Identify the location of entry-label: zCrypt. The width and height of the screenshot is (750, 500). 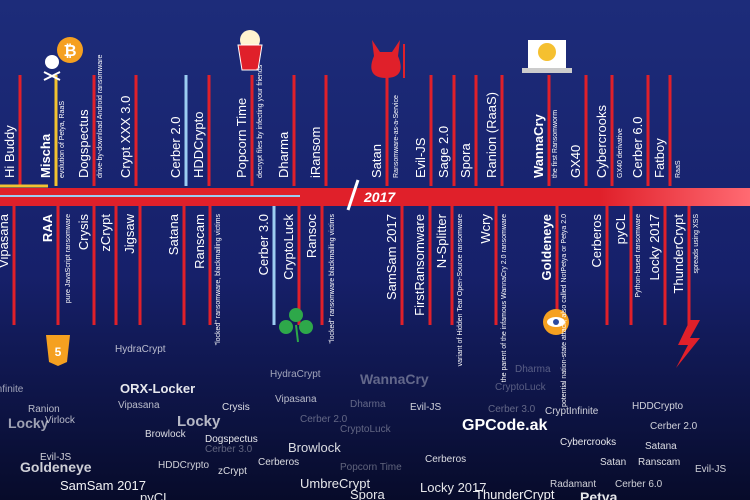
(105, 233).